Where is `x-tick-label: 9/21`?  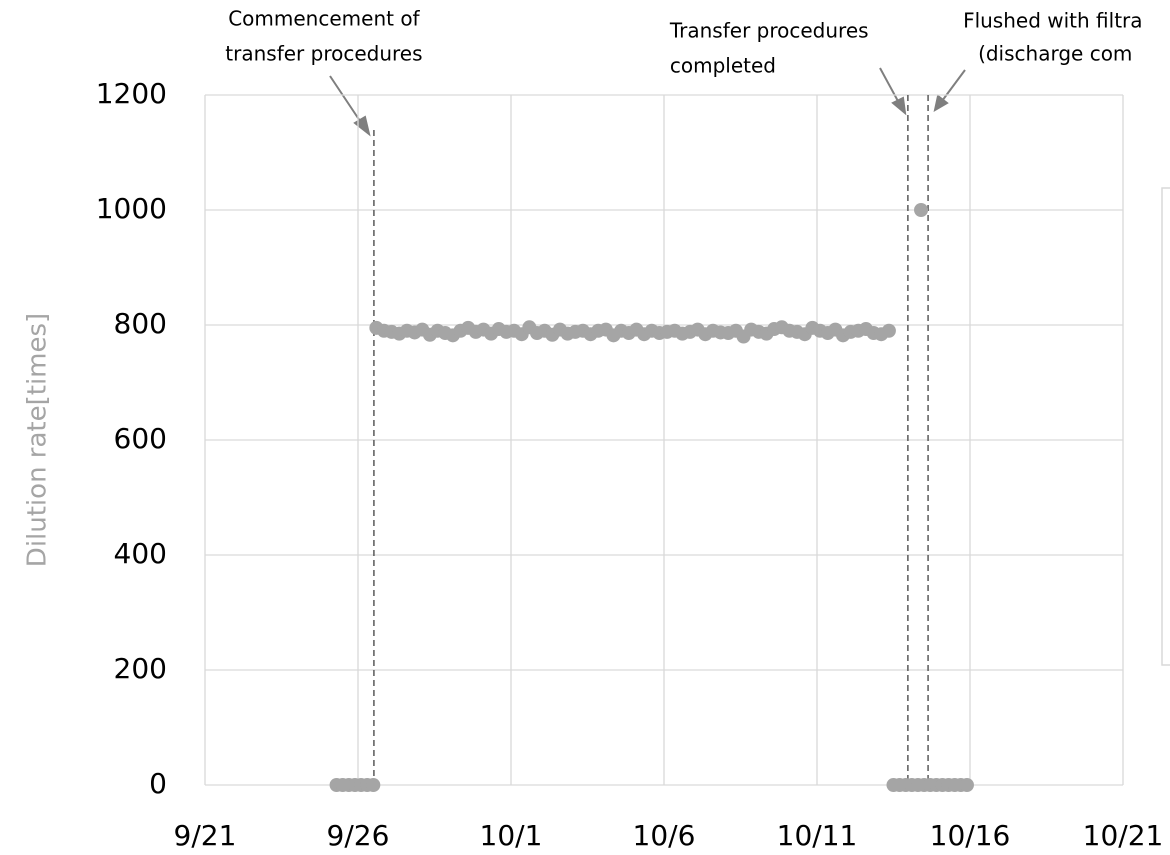
x-tick-label: 9/21 is located at coordinates (205, 835).